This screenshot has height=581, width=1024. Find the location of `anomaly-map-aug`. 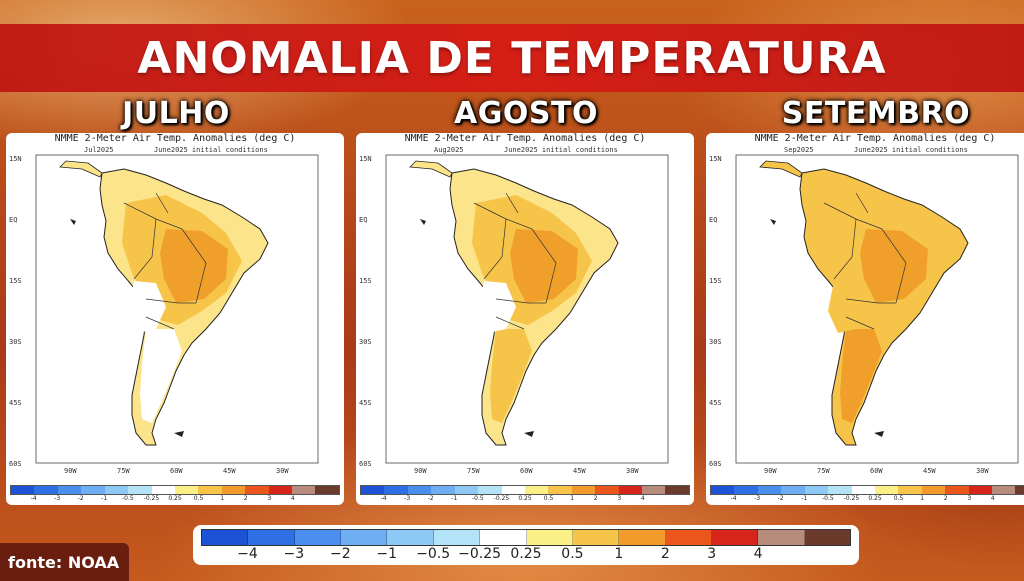

anomaly-map-aug is located at coordinates (527, 309).